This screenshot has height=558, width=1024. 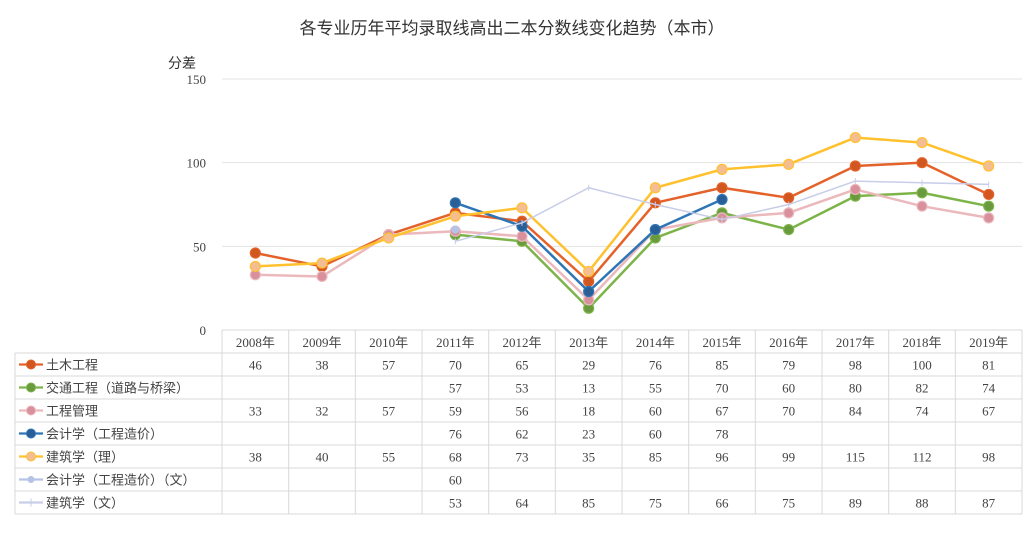 What do you see at coordinates (522, 365) in the screenshot?
I see `data-cell: 65` at bounding box center [522, 365].